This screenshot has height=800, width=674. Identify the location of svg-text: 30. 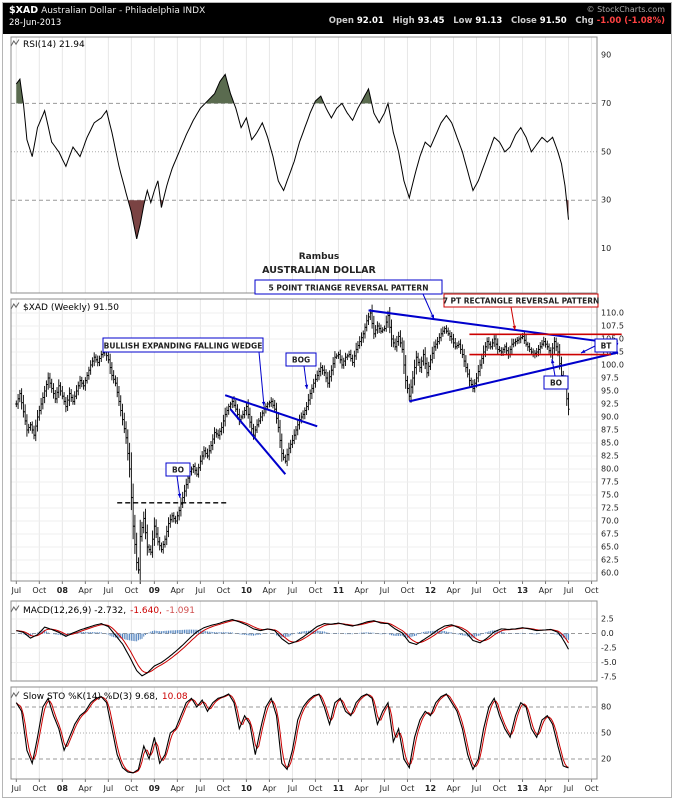
(606, 200).